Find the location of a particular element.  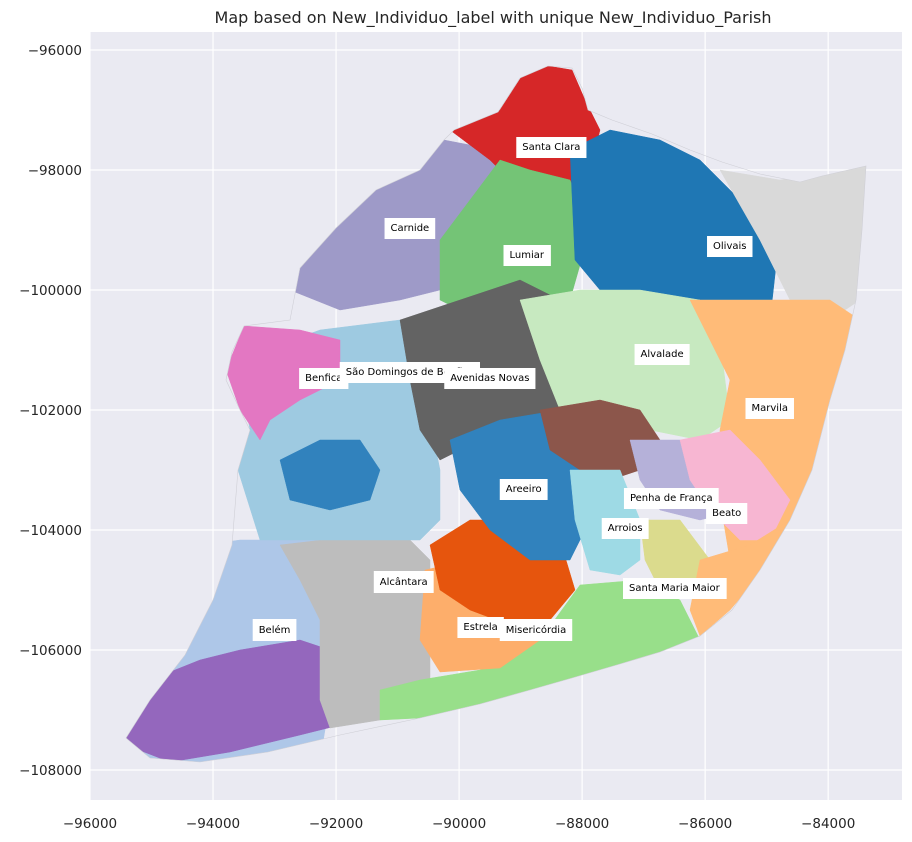

parish-label: Santa Maria Maior is located at coordinates (675, 588).